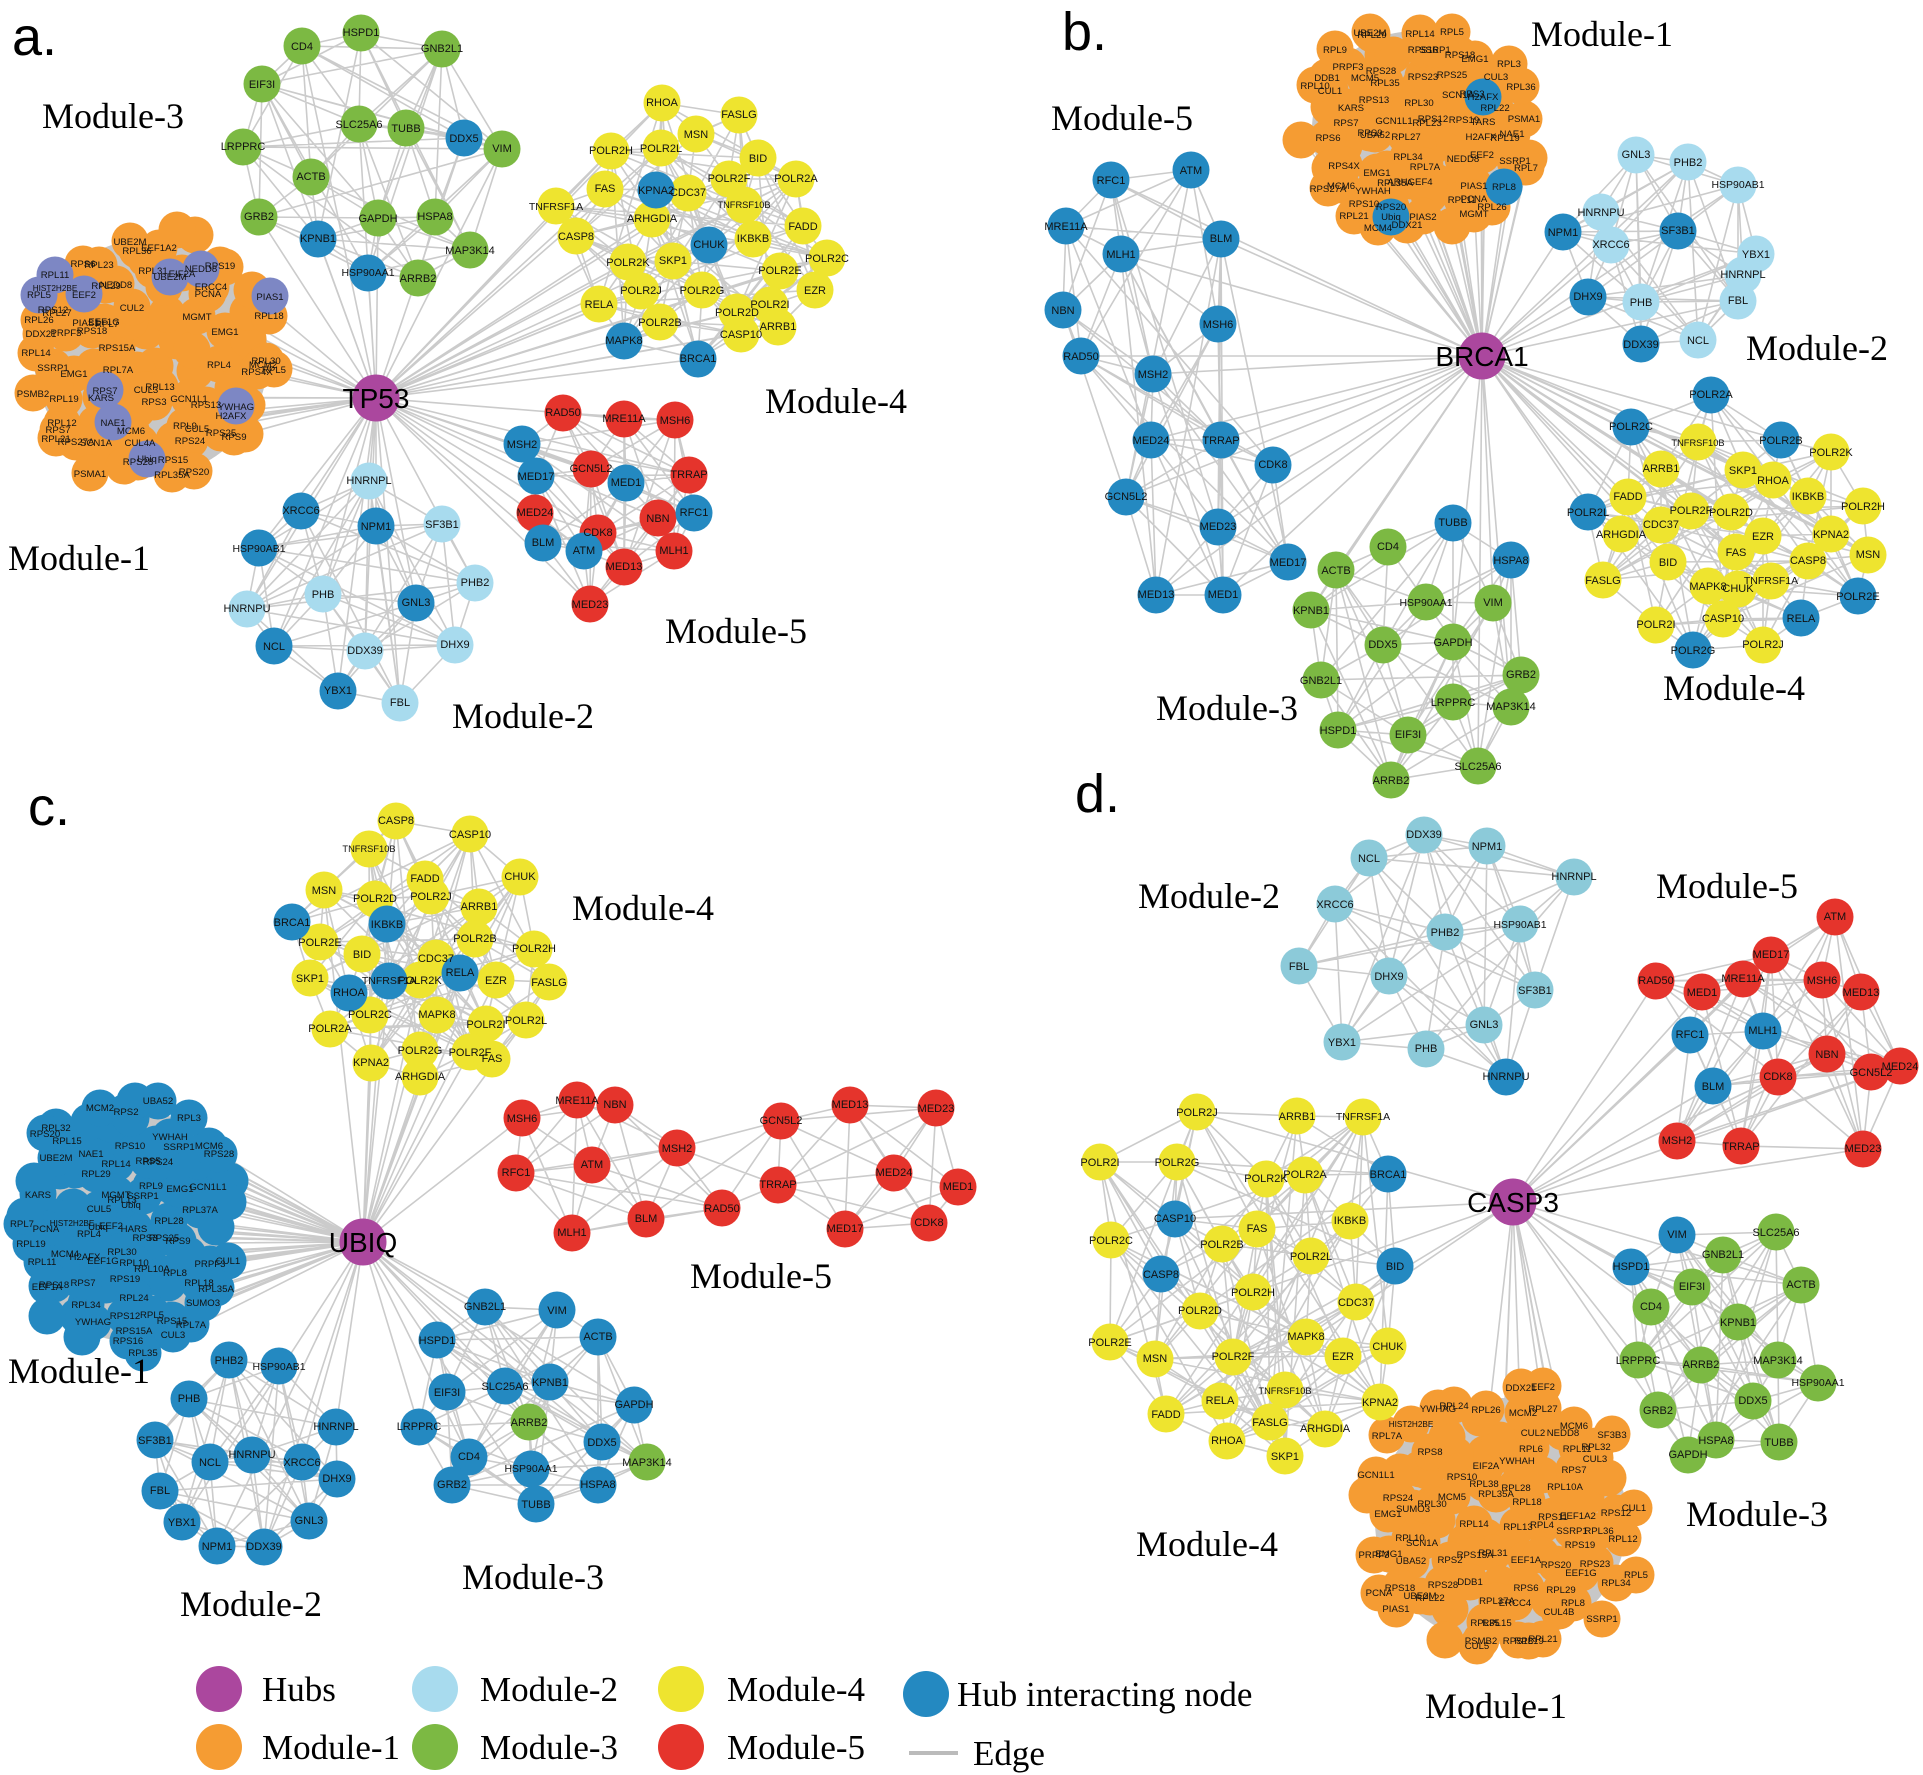 The height and width of the screenshot is (1775, 1923). I want to click on svg-text: POLR2I, so click(1099, 1163).